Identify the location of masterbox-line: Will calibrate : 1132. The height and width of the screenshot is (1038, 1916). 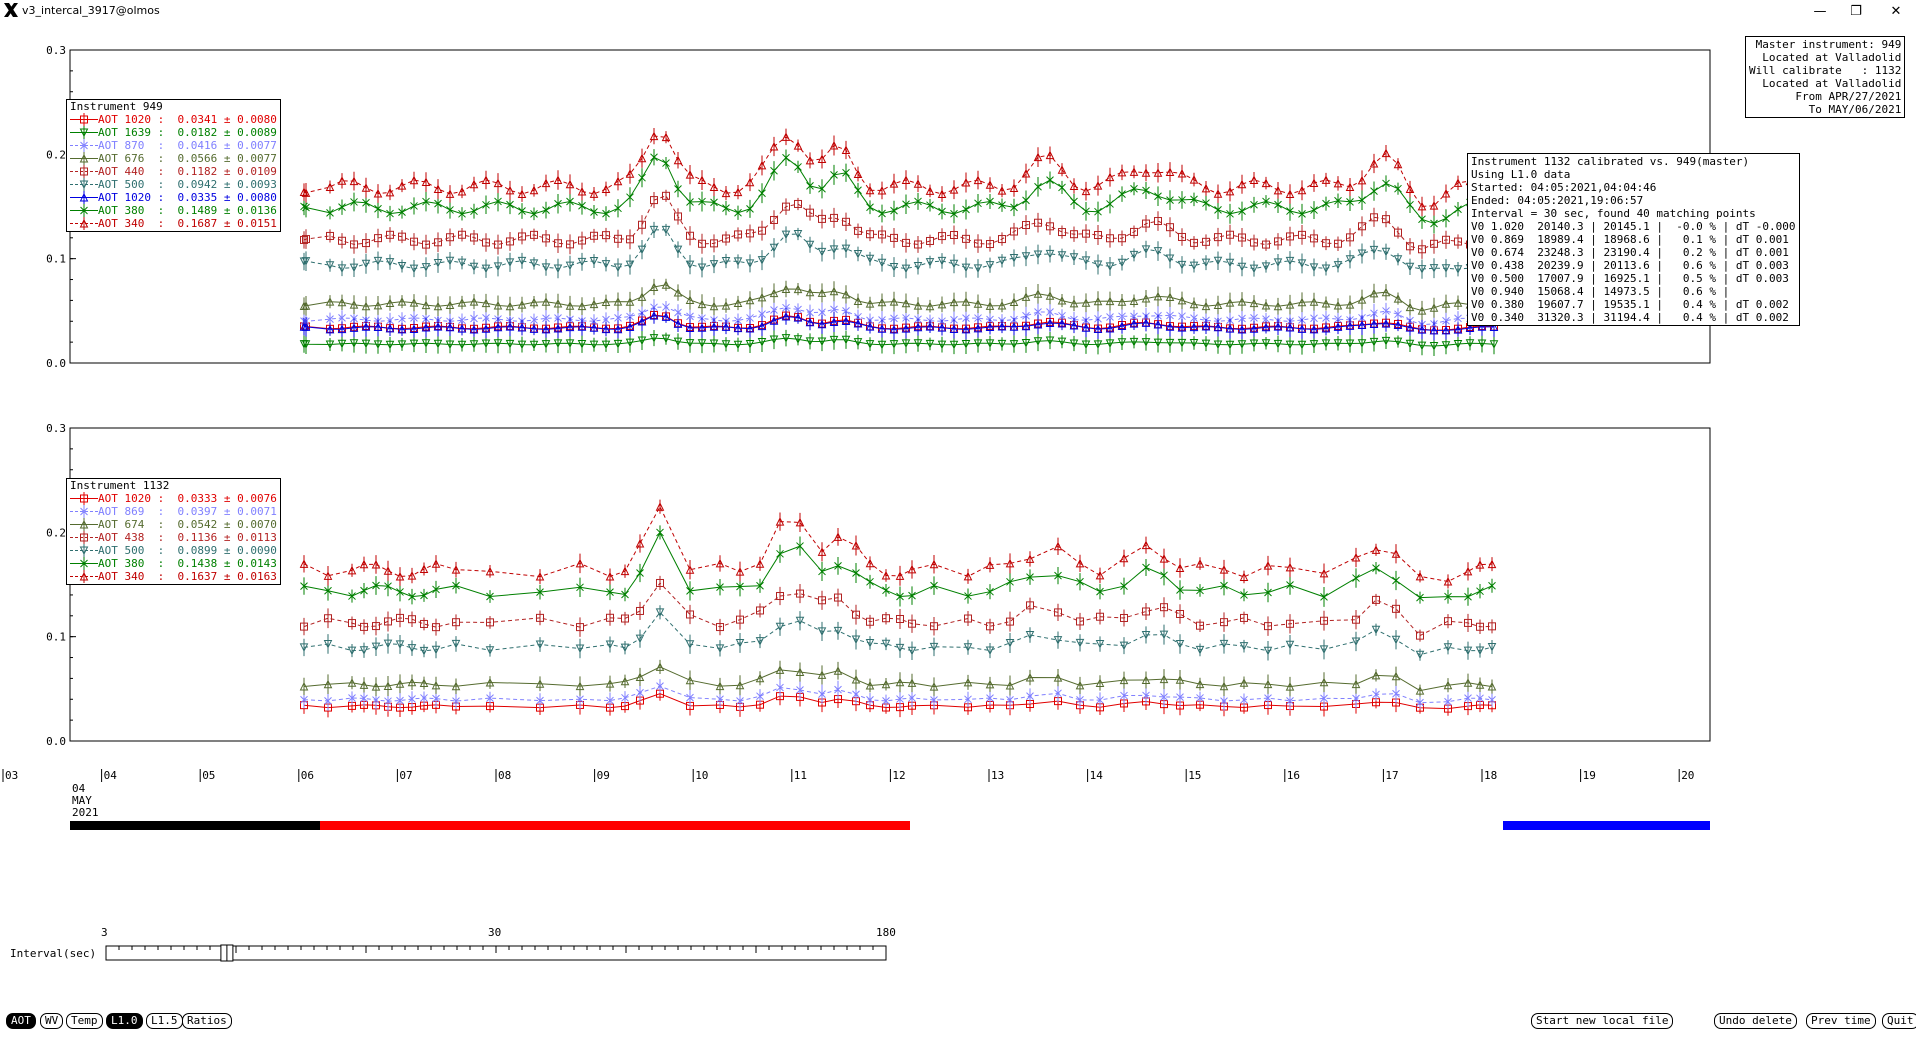
(1825, 70).